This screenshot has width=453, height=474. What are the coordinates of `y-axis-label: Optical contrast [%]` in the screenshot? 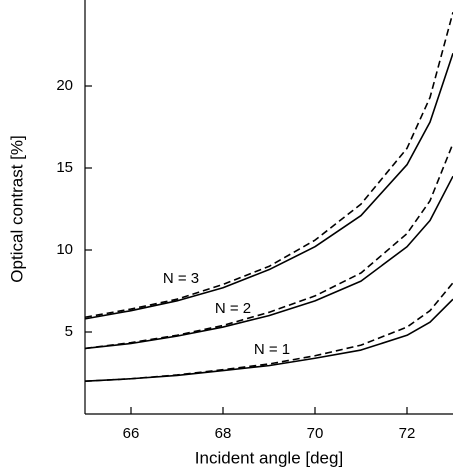 It's located at (16, 208).